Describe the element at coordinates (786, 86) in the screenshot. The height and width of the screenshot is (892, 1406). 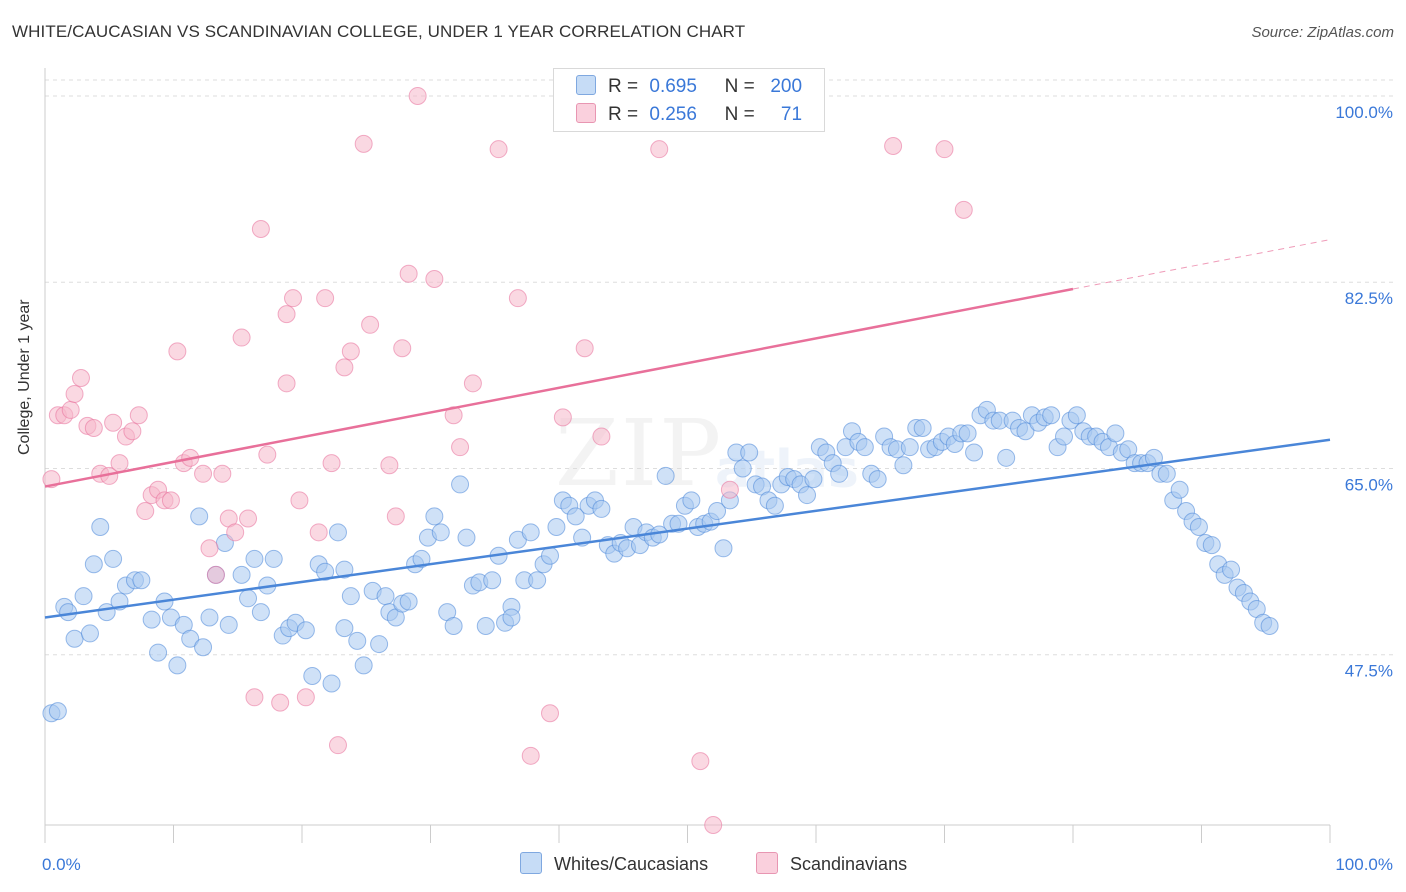
I see `legend-n-value: 200` at that location.